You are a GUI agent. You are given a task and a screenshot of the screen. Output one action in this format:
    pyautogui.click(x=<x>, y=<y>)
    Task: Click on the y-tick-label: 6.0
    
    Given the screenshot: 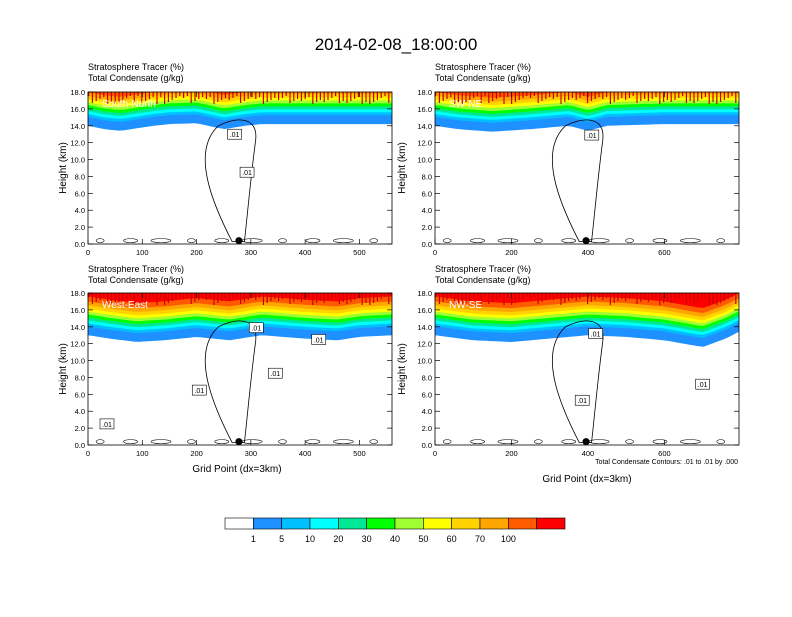 What is the action you would take?
    pyautogui.click(x=80, y=394)
    